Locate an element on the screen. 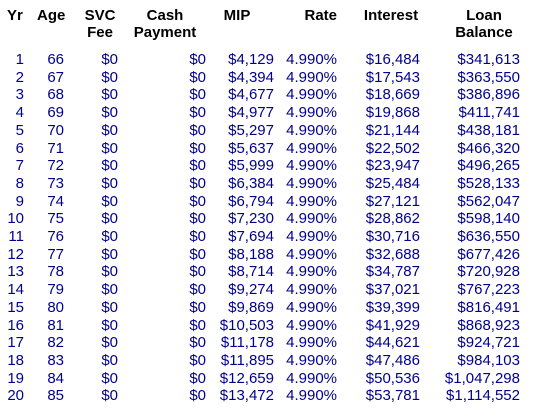  cell-balance: $677,426 is located at coordinates (488, 254).